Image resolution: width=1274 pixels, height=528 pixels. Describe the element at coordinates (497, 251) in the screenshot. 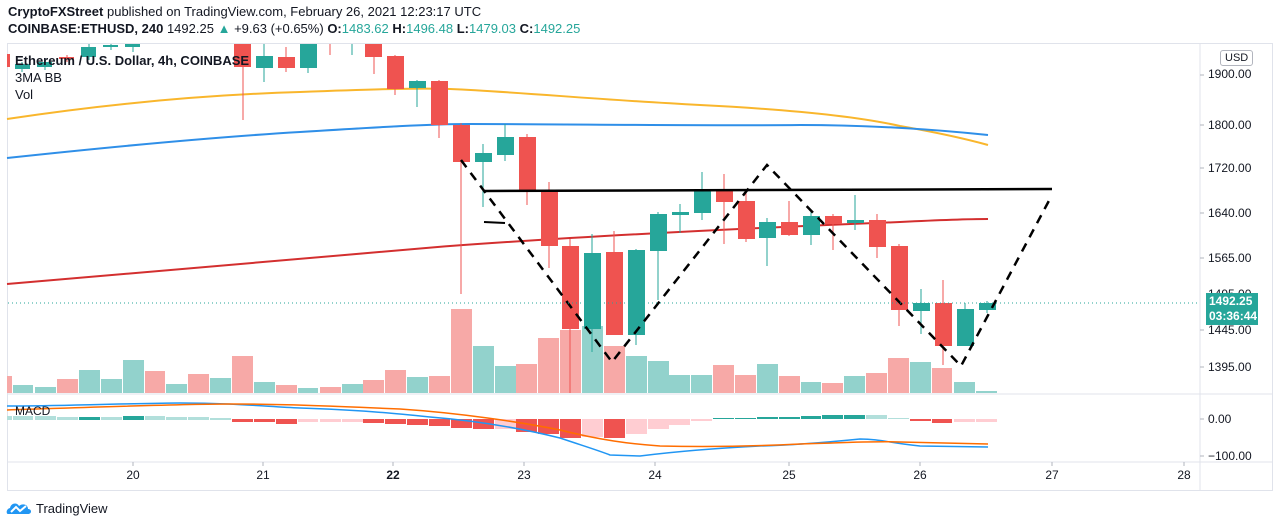

I see `ma-red-line` at that location.